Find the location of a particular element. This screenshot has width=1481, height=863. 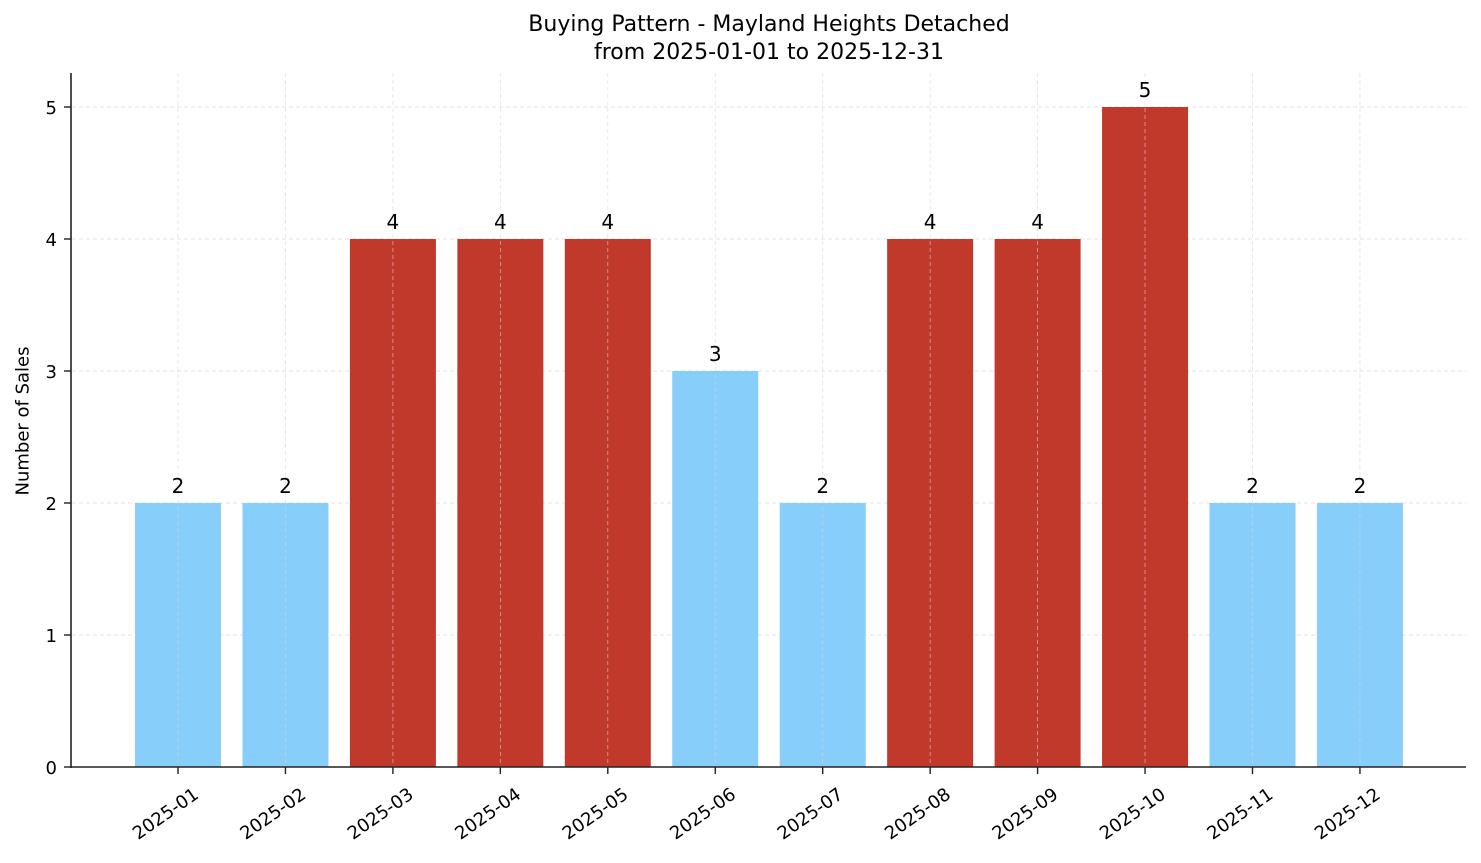

x-tick-label: 2025-11 is located at coordinates (1240, 814).